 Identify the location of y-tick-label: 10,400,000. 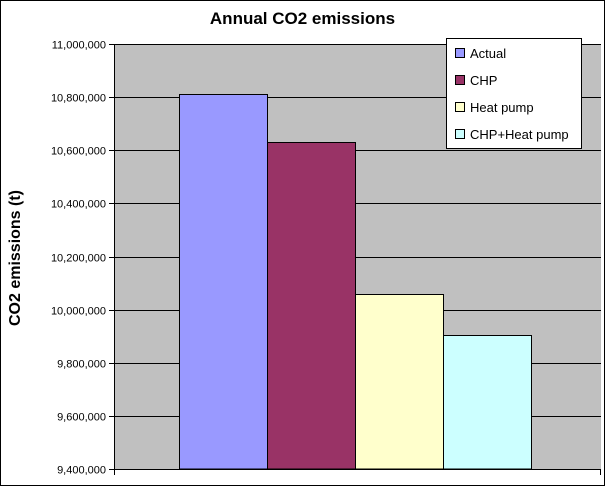
(78, 205).